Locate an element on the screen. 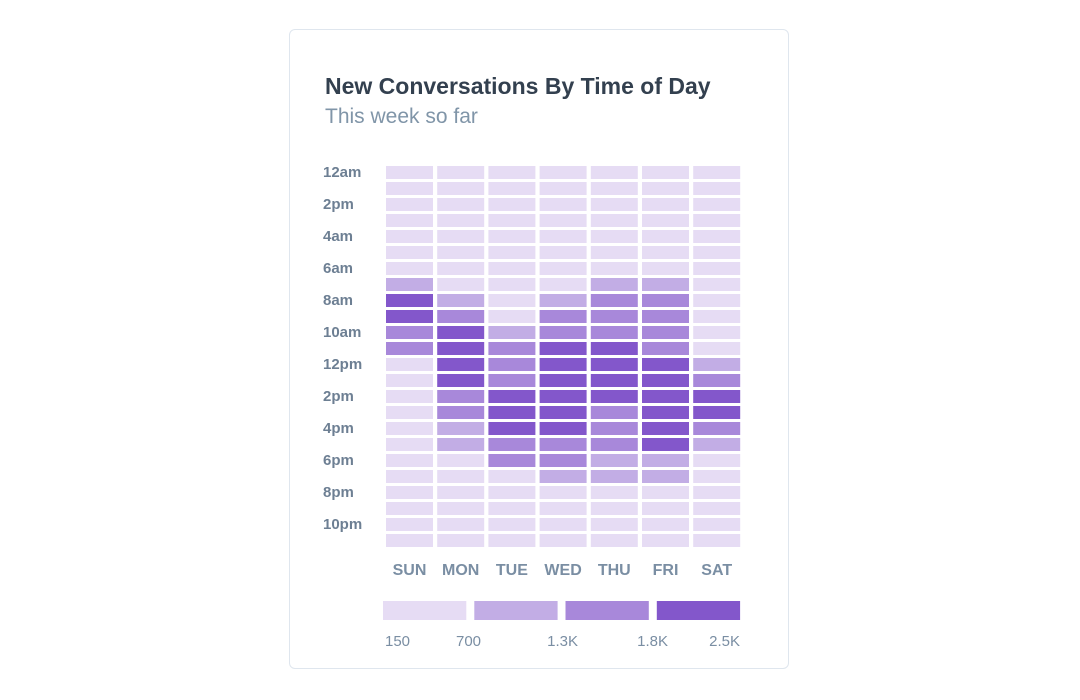 Image resolution: width=1080 pixels, height=700 pixels. y-tick-label: 2pm is located at coordinates (338, 204).